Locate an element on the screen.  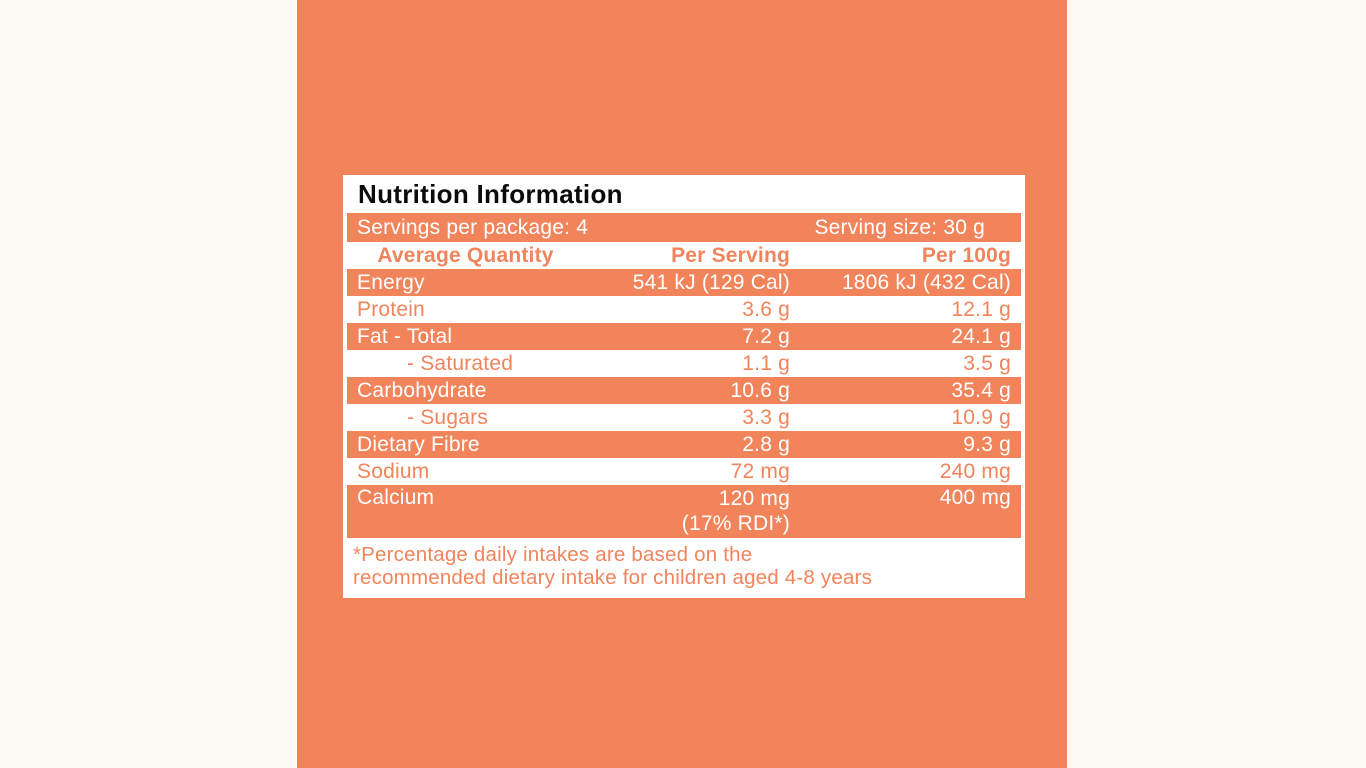
row-label: Calcium is located at coordinates (465, 511).